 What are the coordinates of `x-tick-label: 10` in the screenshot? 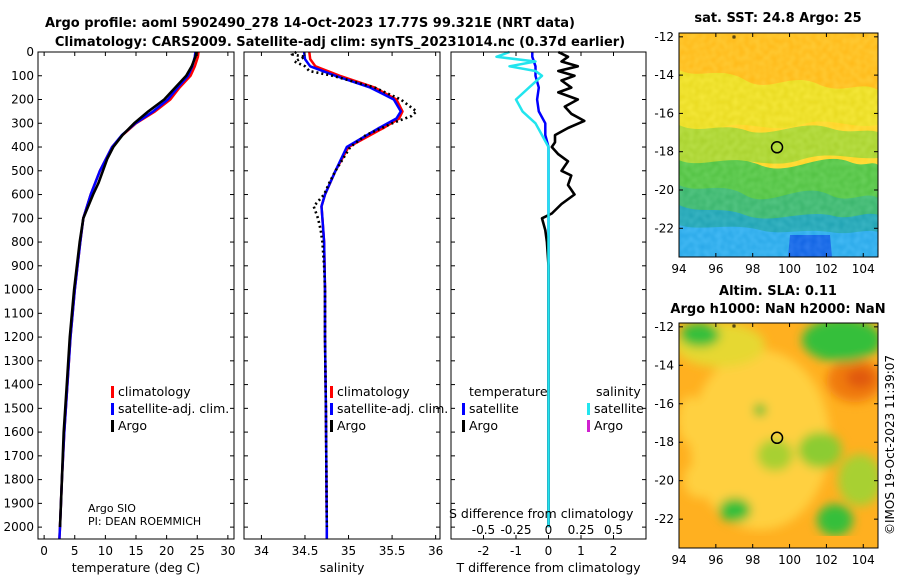 It's located at (105, 551).